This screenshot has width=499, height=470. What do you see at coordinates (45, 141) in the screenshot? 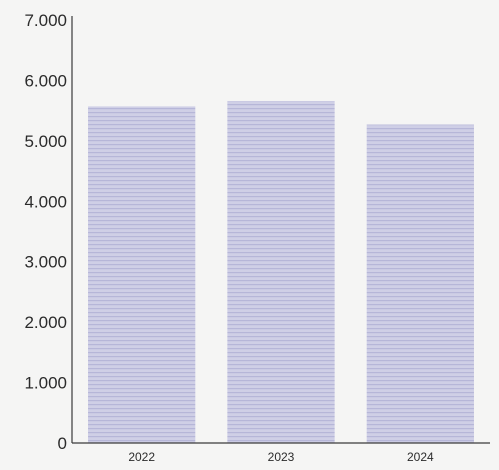
I see `y-tick-label: 5.000` at bounding box center [45, 141].